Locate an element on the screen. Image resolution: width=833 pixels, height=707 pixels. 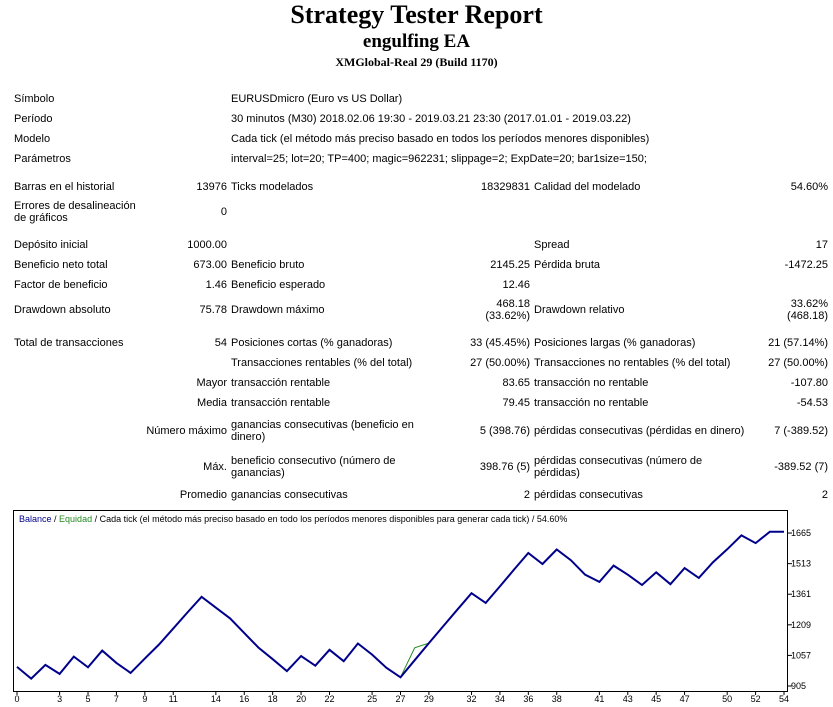
x-tick-label: 9 is located at coordinates (144, 699).